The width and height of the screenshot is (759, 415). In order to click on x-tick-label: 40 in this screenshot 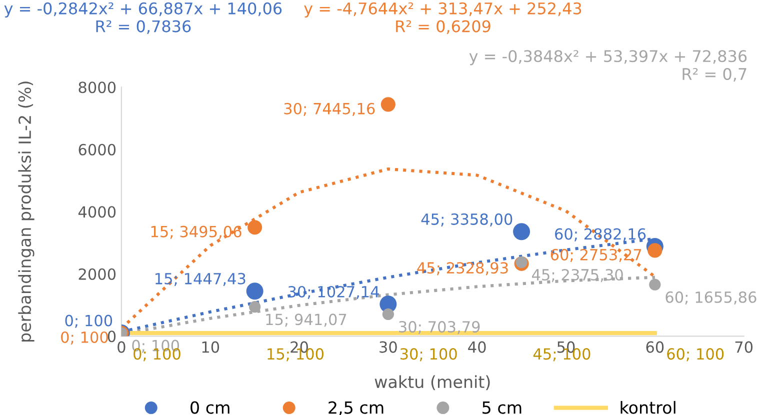, I will do `click(477, 347)`.